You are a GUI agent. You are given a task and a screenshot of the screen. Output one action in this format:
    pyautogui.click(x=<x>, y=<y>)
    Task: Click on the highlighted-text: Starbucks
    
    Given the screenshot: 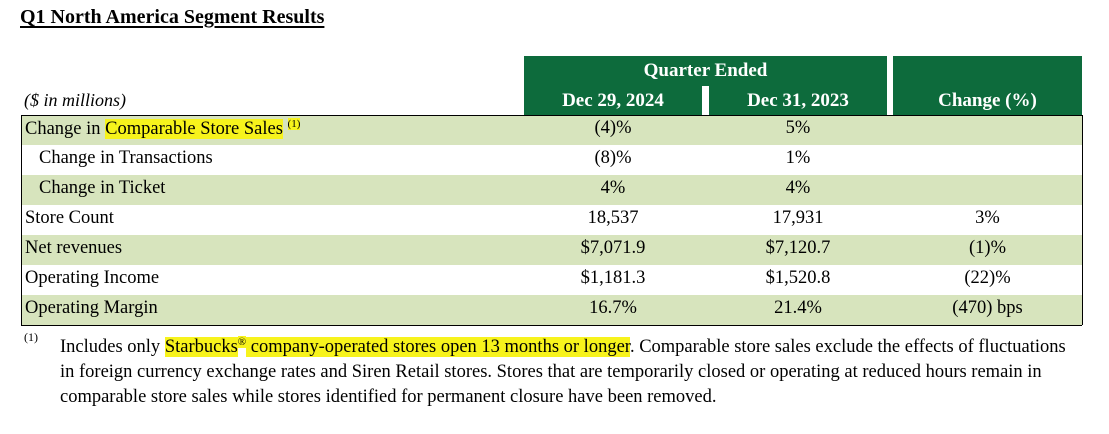 What is the action you would take?
    pyautogui.click(x=201, y=347)
    